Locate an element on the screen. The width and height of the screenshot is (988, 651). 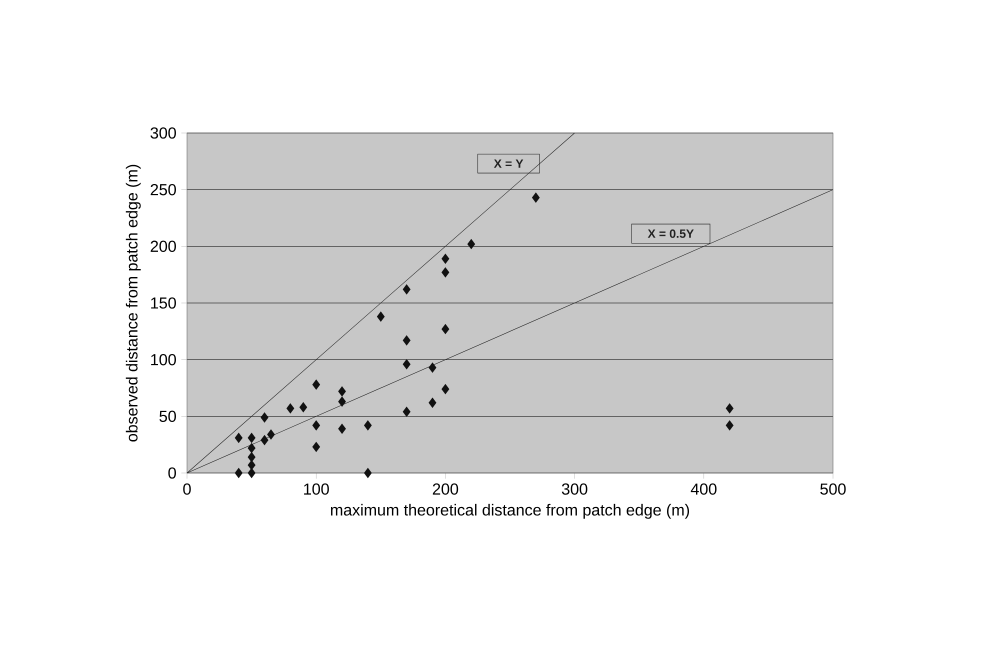
x-axis-title: maximum theoretical distance from patch edge (m) is located at coordinates (510, 511).